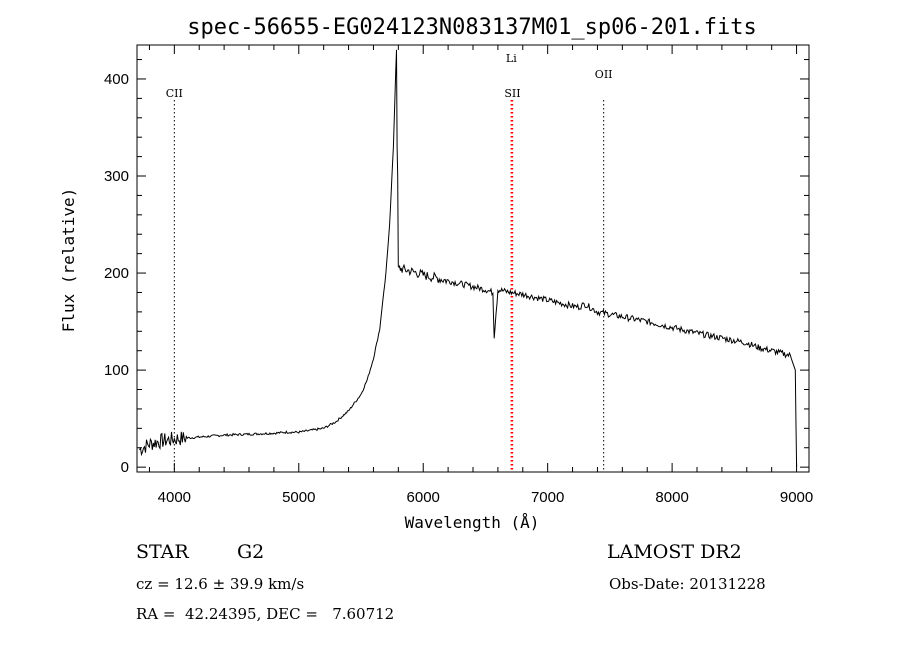  I want to click on x-tick-label: 5000, so click(298, 497).